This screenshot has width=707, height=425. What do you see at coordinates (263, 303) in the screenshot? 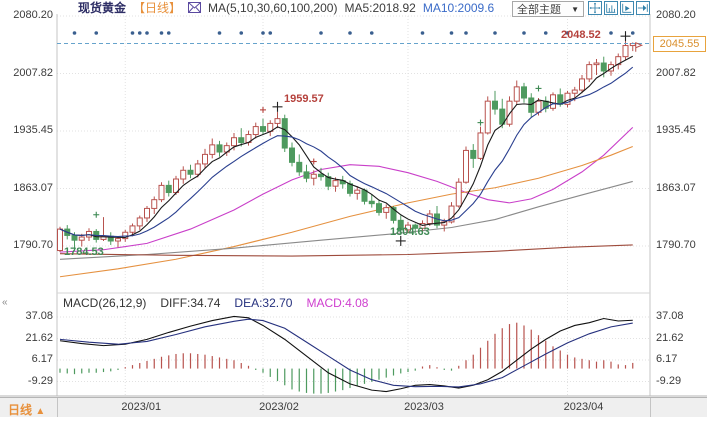
I see `macd-dea-value: DEA:32.70` at bounding box center [263, 303].